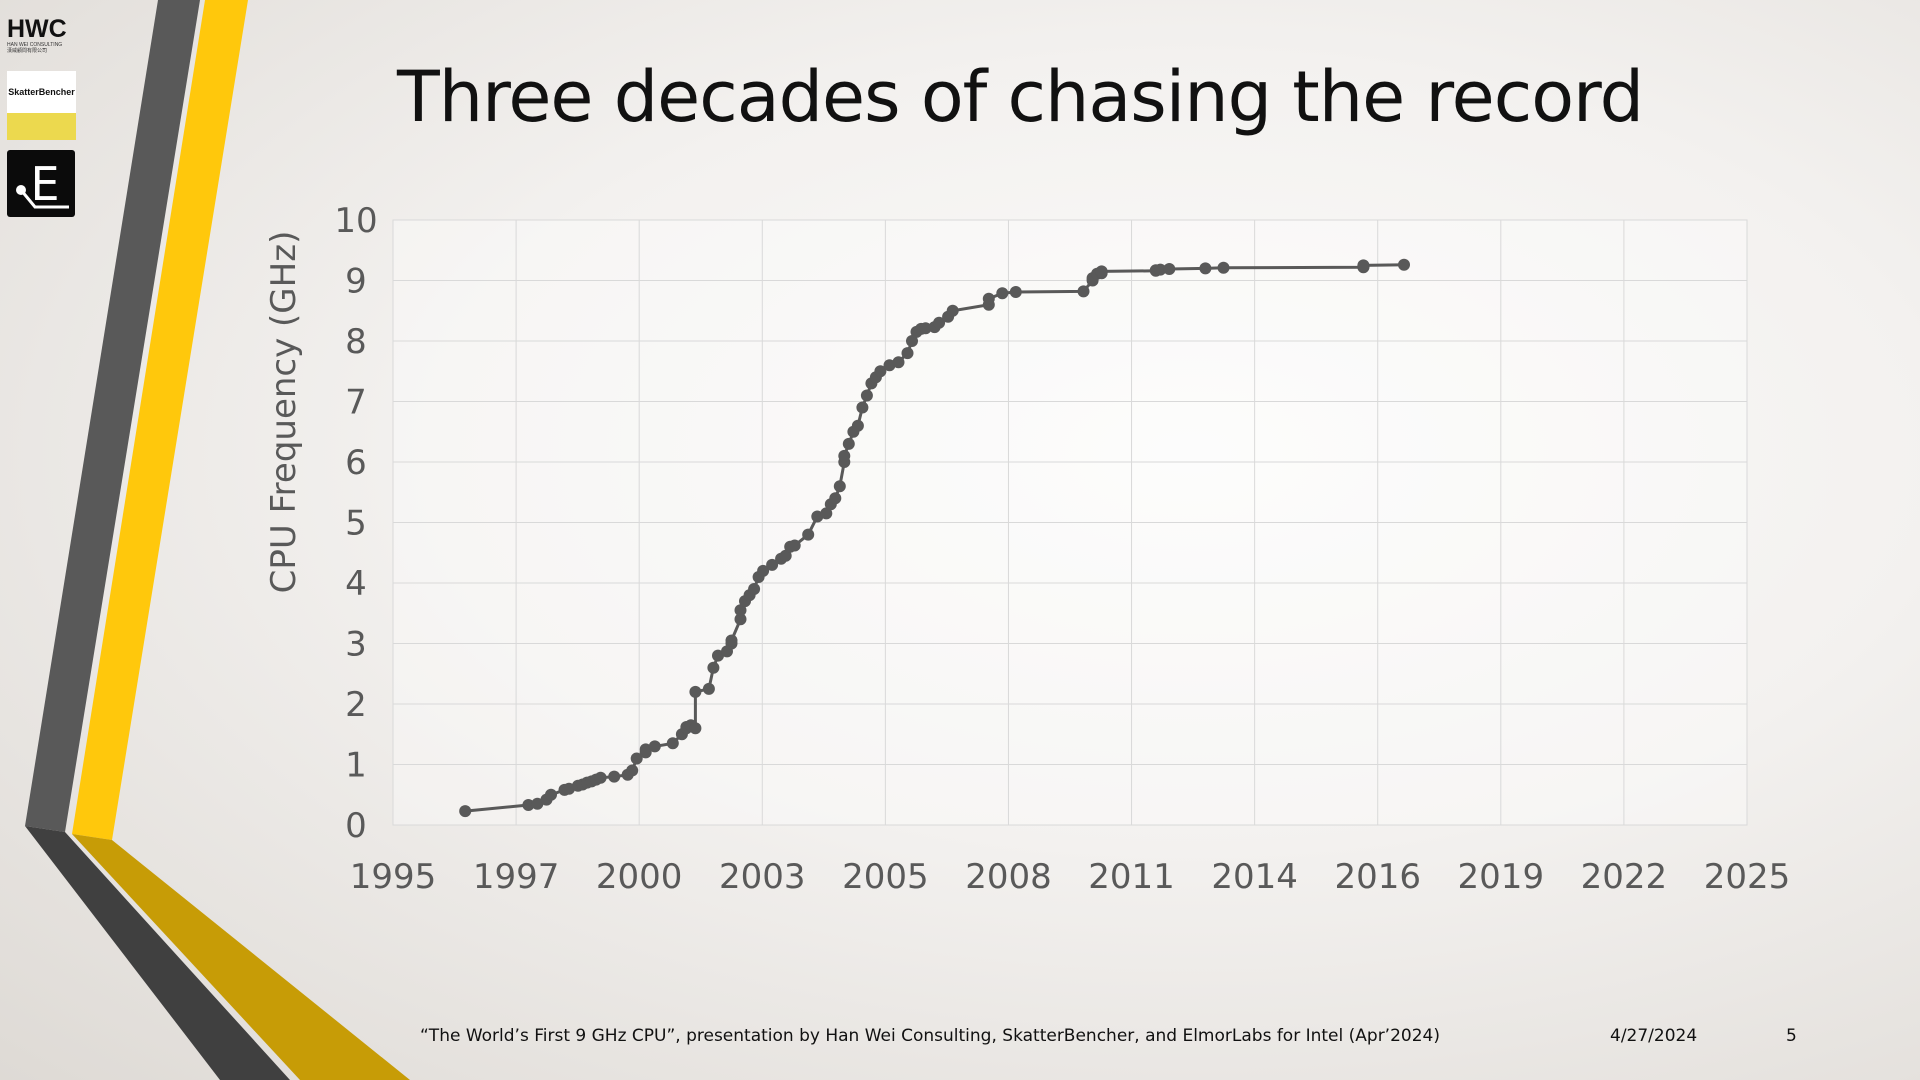  What do you see at coordinates (284, 412) in the screenshot?
I see `y-axis-label: CPU Frequency (GHz)` at bounding box center [284, 412].